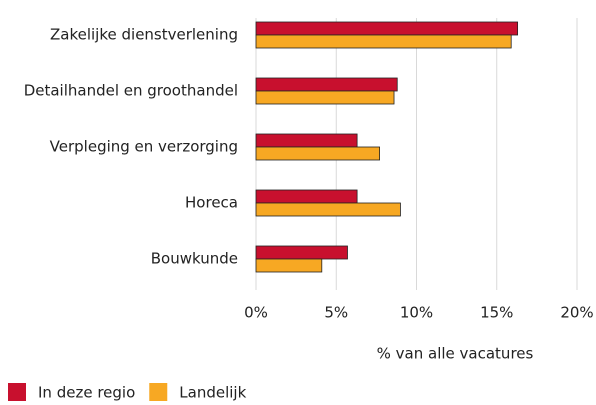  What do you see at coordinates (576, 313) in the screenshot?
I see `x-tick-label: 20%` at bounding box center [576, 313].